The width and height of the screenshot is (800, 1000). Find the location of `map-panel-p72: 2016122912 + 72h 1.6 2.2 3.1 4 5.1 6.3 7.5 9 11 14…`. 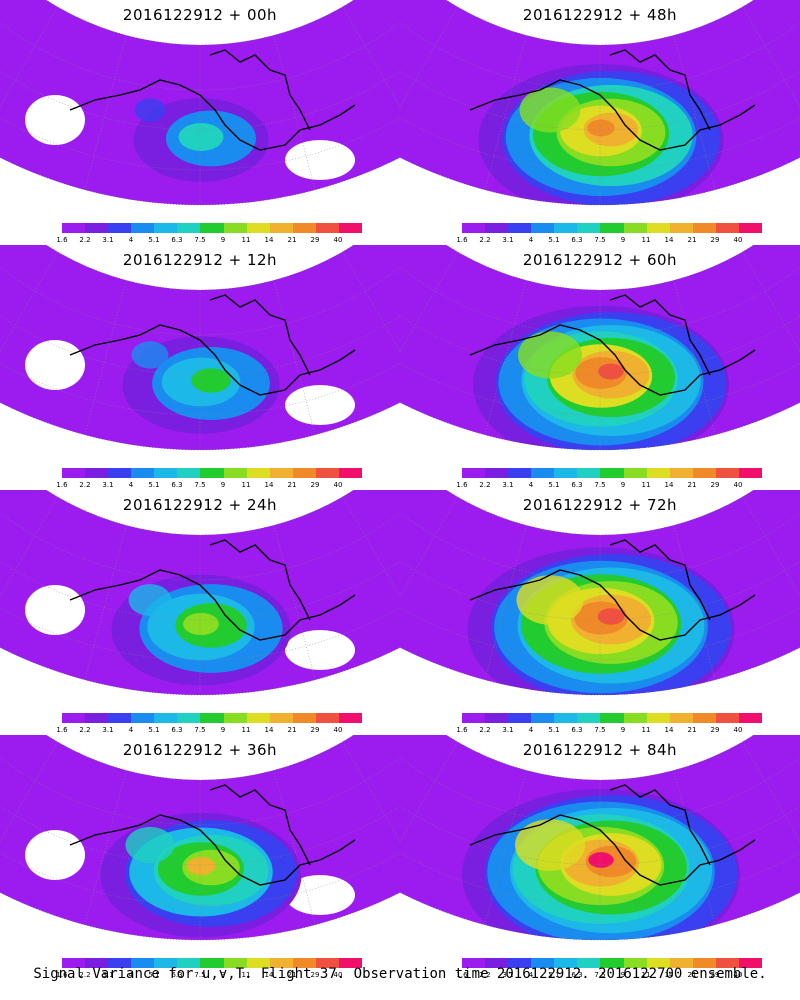

map-panel-p72: 2016122912 + 72h 1.6 2.2 3.1 4 5.1 6.3 7.5 9 11 14… is located at coordinates (600, 612).